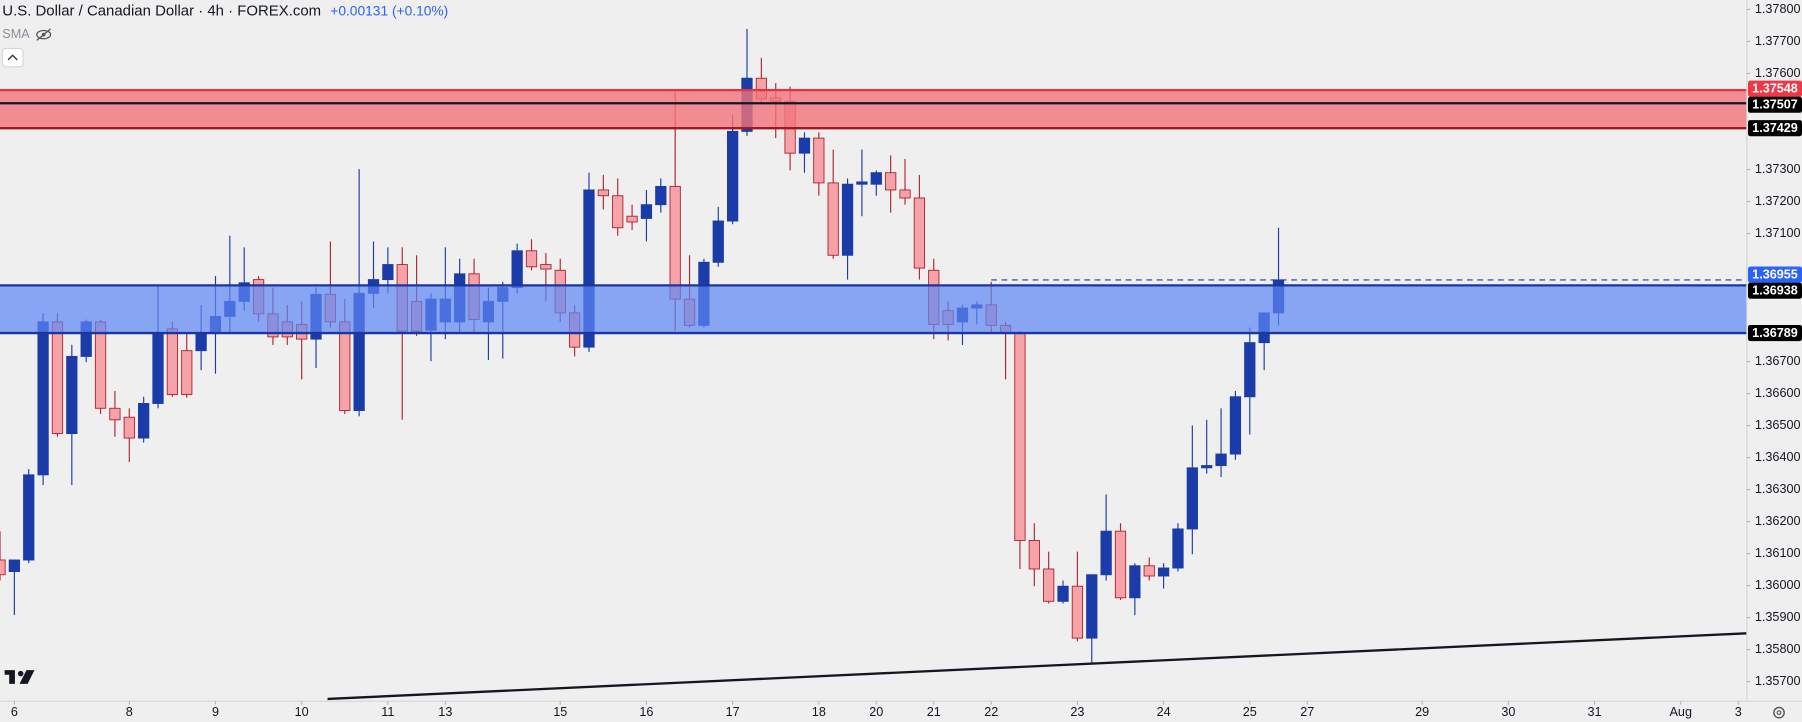 The width and height of the screenshot is (1802, 722). What do you see at coordinates (560, 712) in the screenshot?
I see `x-tick-label: 15` at bounding box center [560, 712].